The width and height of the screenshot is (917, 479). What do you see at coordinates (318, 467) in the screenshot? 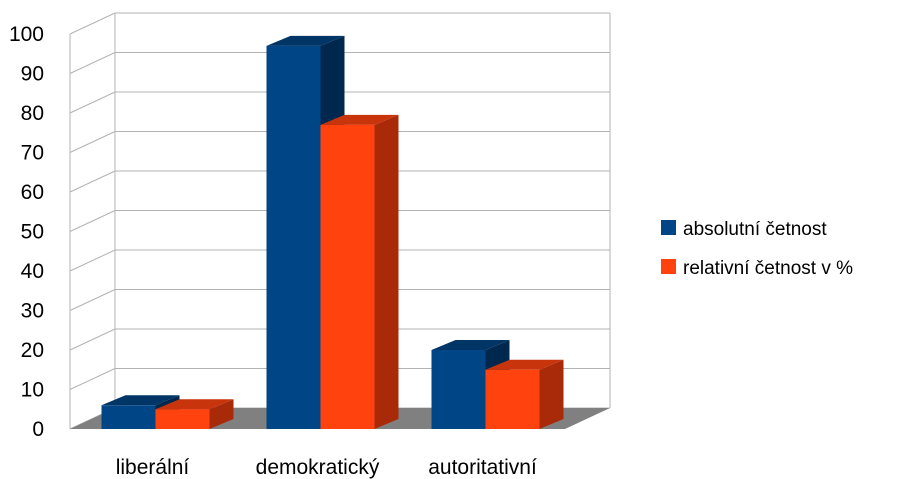
I see `x-tick-label: demokratický` at bounding box center [318, 467].